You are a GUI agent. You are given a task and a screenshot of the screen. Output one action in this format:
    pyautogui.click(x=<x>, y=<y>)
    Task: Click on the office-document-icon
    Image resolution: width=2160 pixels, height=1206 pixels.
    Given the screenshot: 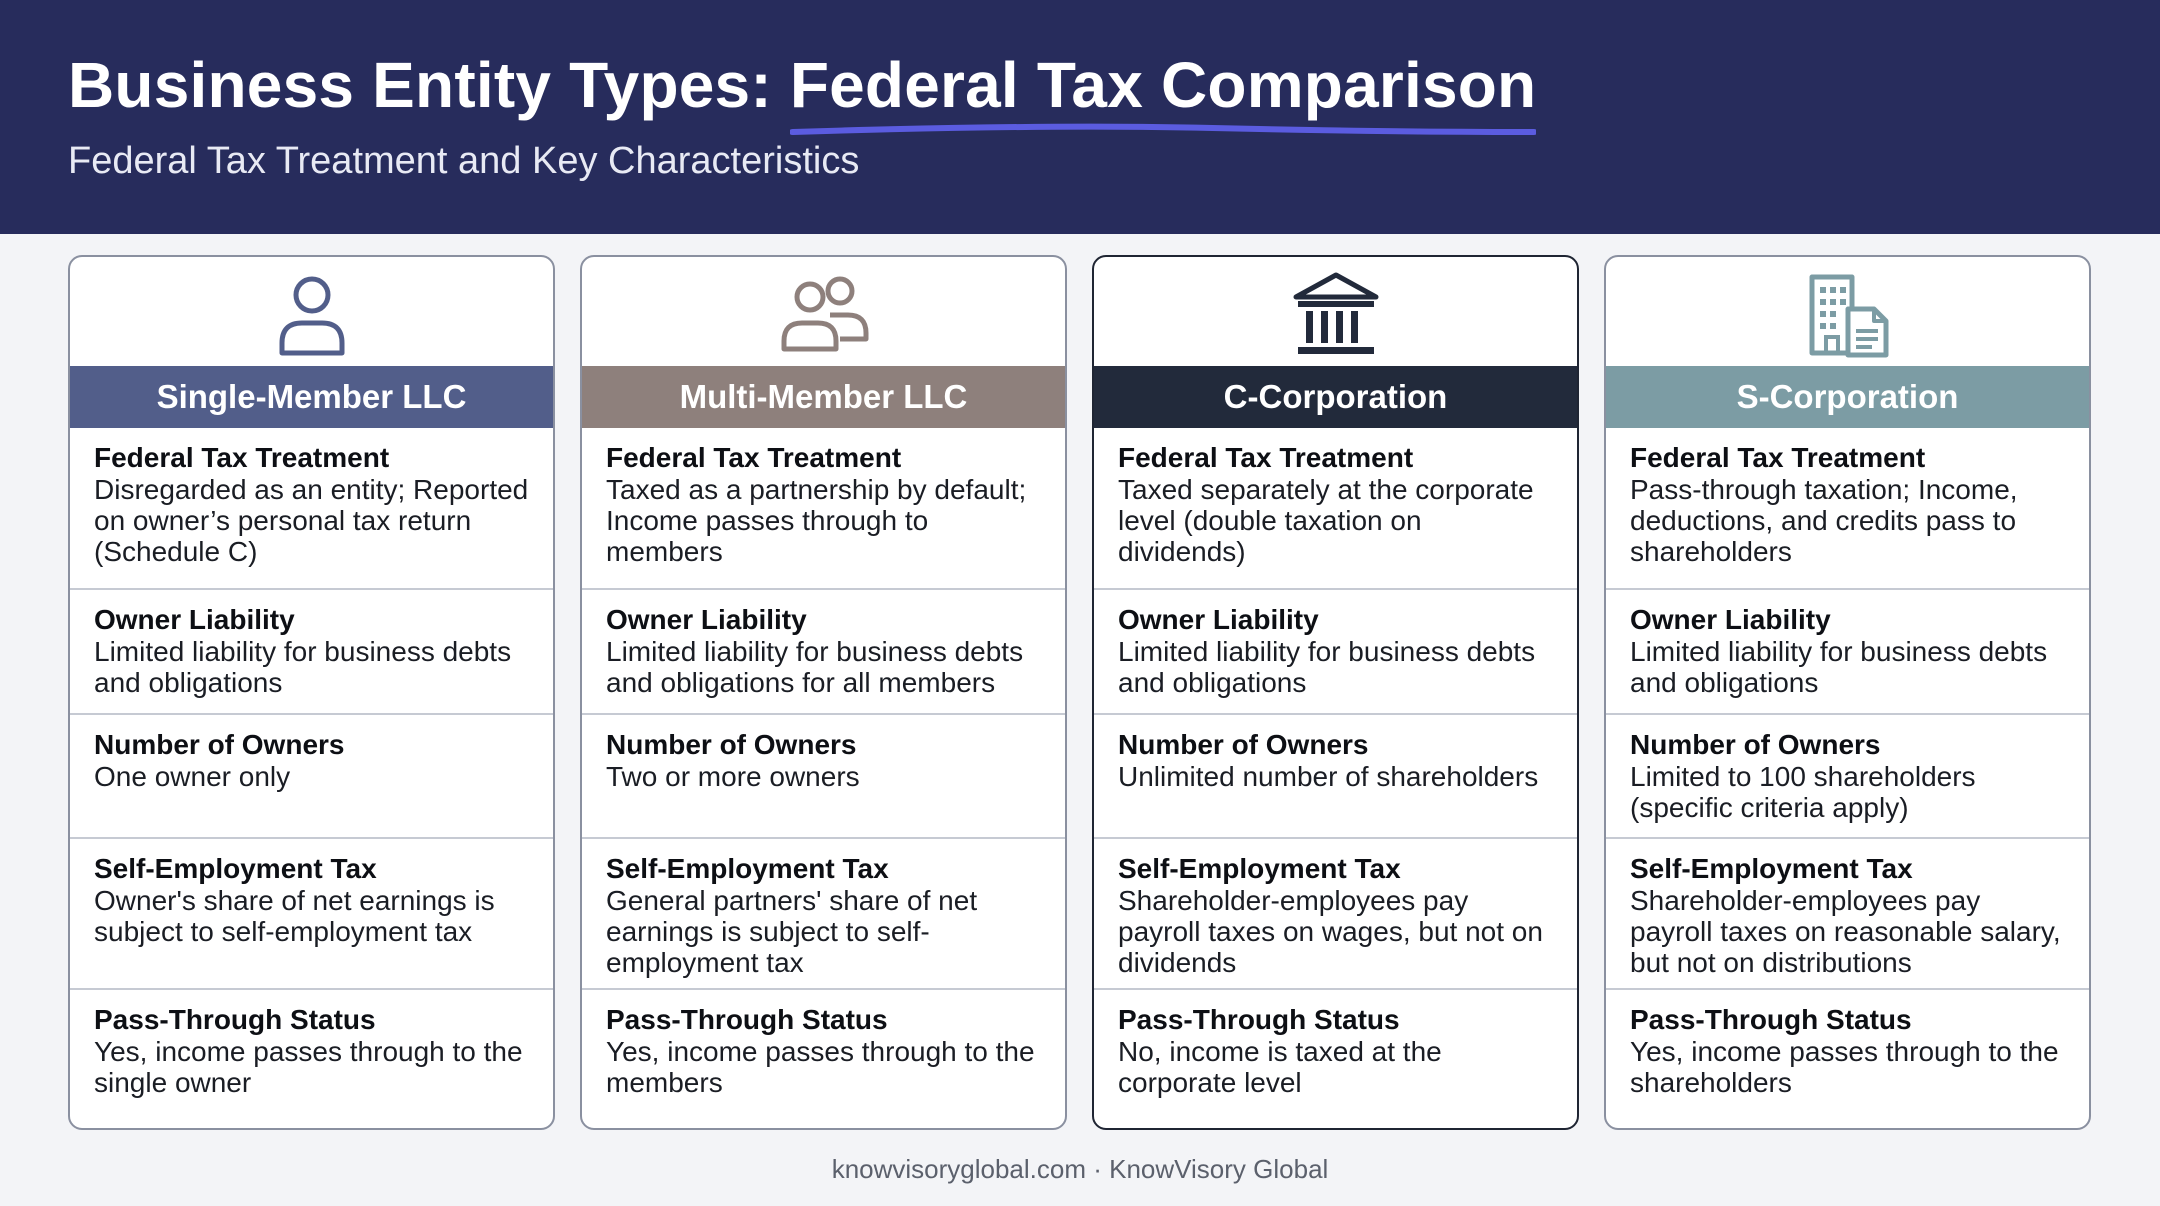 What is the action you would take?
    pyautogui.click(x=1848, y=315)
    